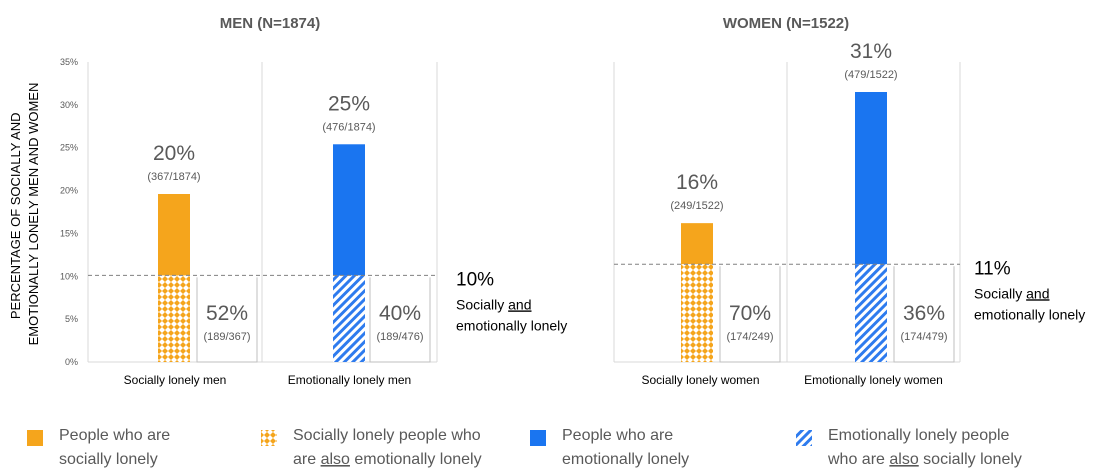 The height and width of the screenshot is (468, 1110). What do you see at coordinates (35, 438) in the screenshot?
I see `solid-orange-square-icon` at bounding box center [35, 438].